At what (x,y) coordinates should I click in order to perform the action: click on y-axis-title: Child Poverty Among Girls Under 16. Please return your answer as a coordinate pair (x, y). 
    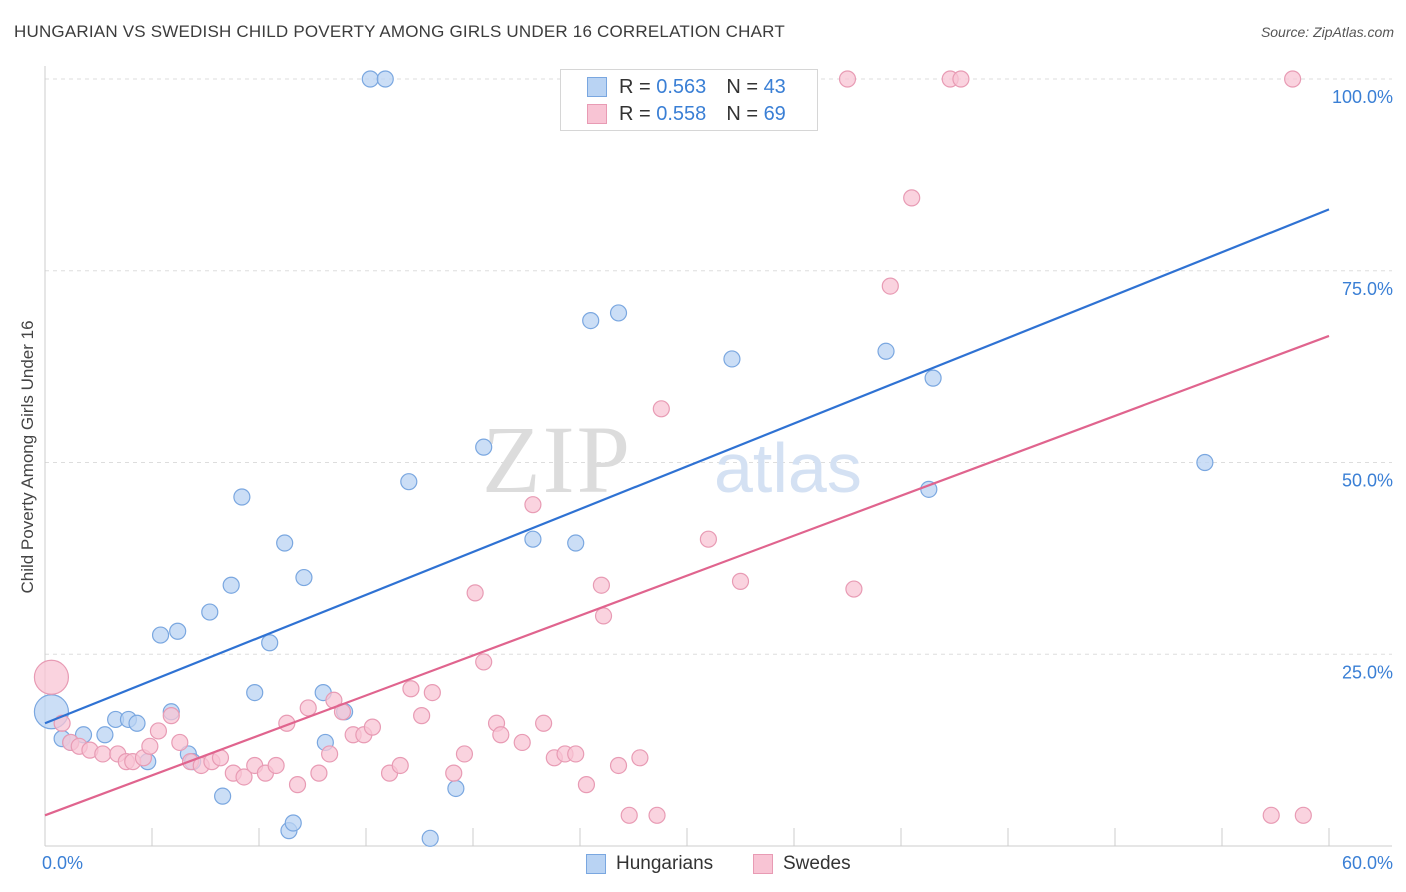
    Looking at the image, I should click on (27, 456).